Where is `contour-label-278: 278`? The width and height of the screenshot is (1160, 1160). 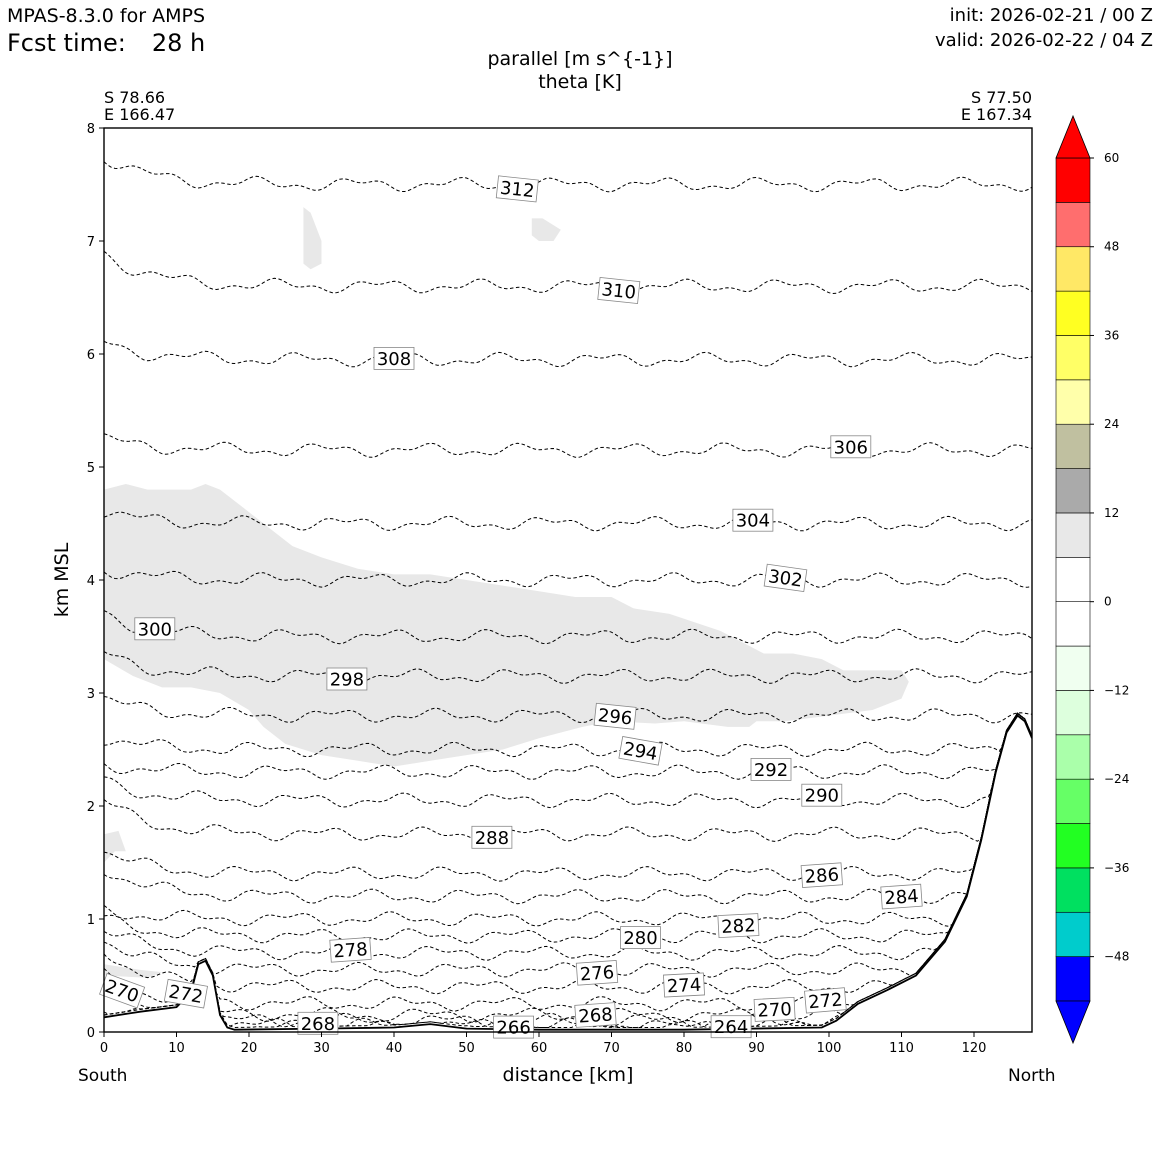 contour-label-278: 278 is located at coordinates (350, 950).